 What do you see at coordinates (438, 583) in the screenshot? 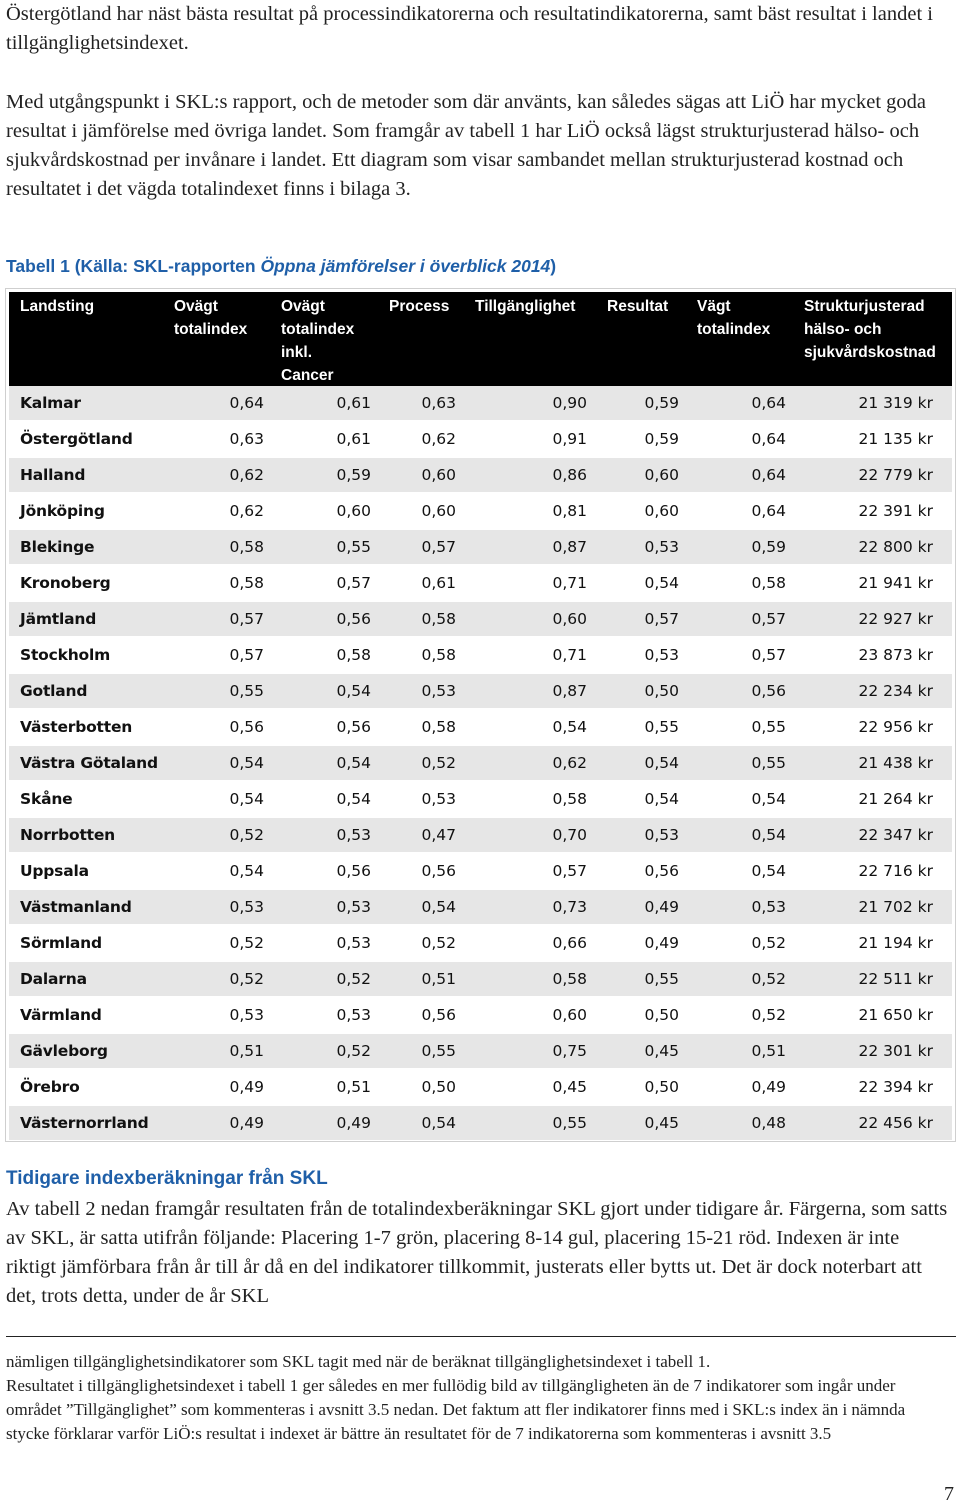
I see `cell-process: 0,61` at bounding box center [438, 583].